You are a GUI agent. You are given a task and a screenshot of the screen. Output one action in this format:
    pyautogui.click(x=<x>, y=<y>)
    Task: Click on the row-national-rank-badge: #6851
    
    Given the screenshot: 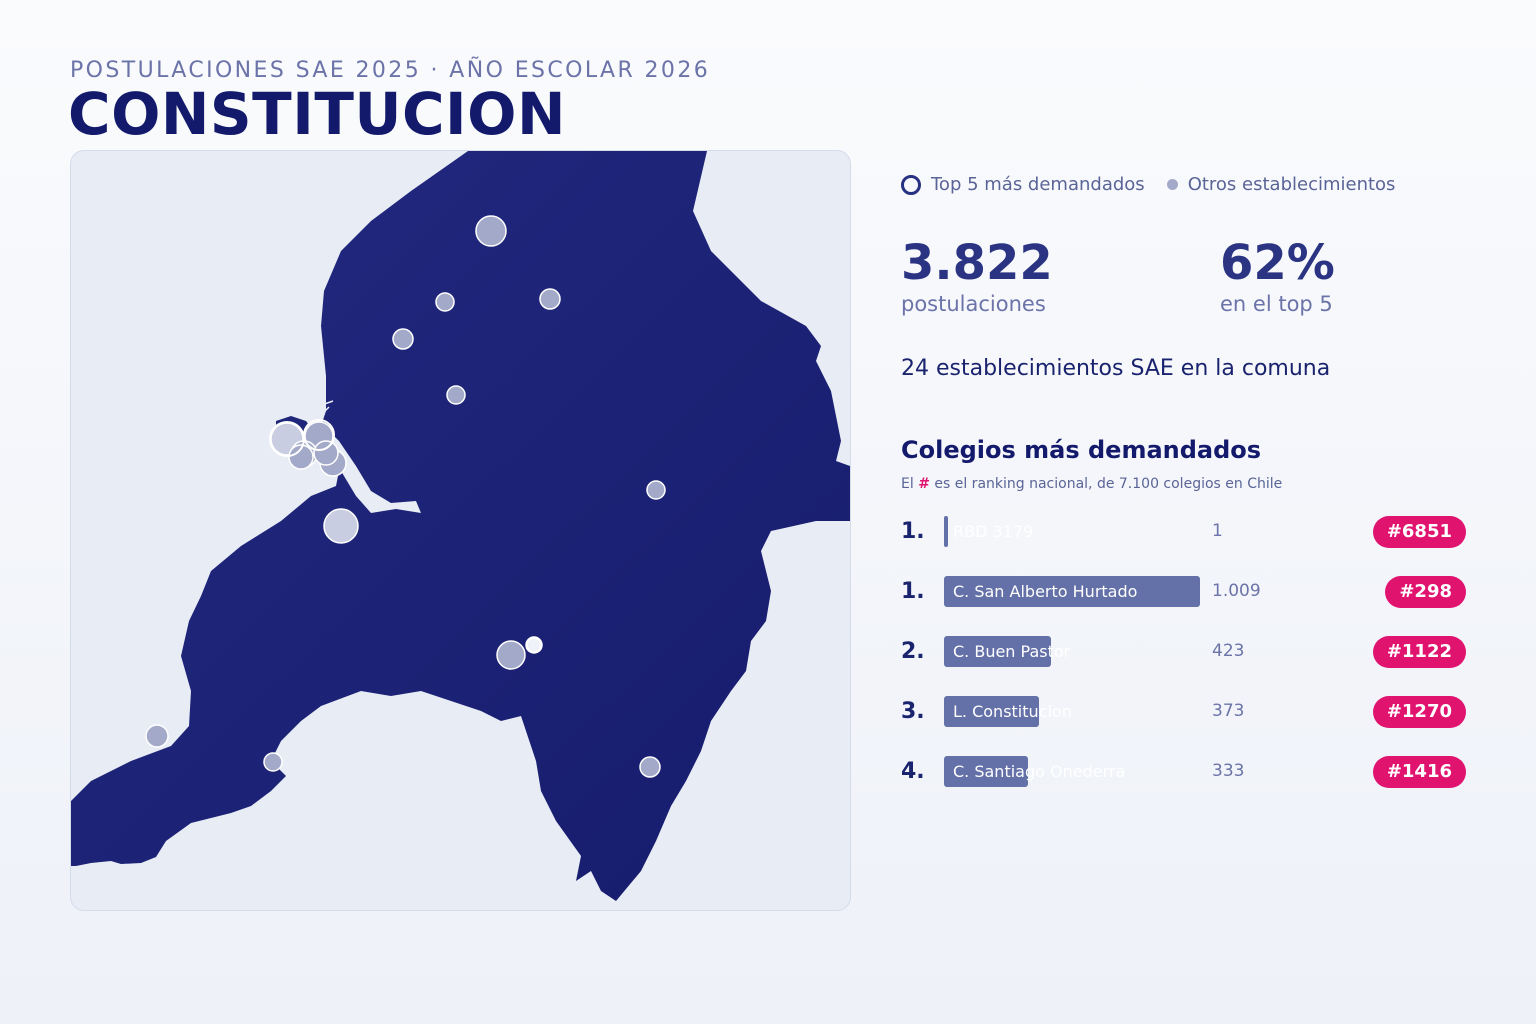 What is the action you would take?
    pyautogui.click(x=1419, y=532)
    